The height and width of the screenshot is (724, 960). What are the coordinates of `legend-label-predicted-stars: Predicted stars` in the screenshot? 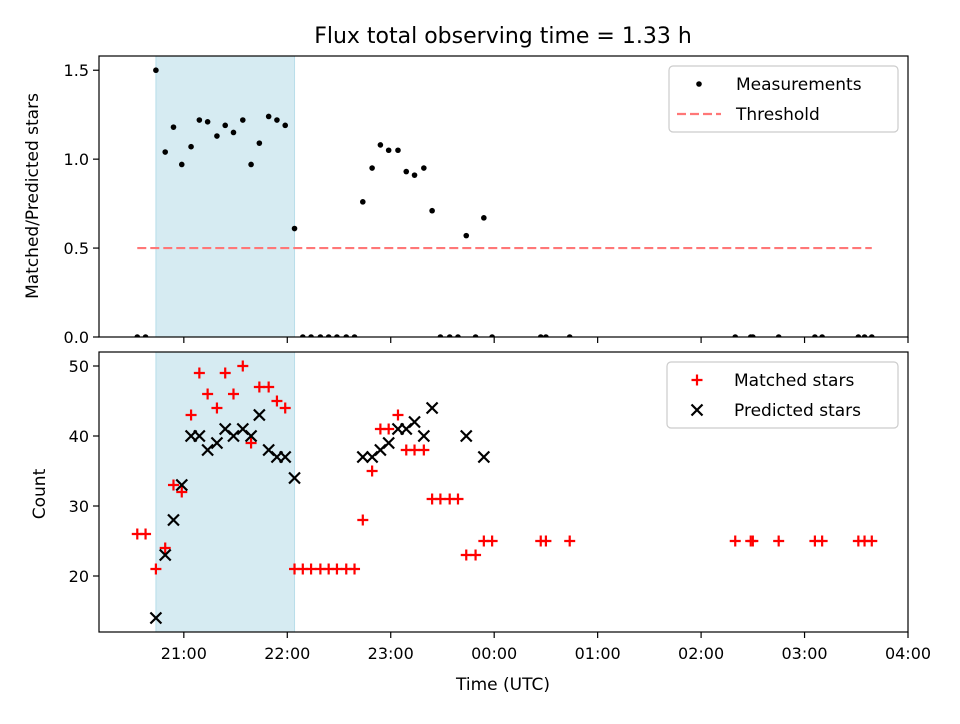 It's located at (797, 411).